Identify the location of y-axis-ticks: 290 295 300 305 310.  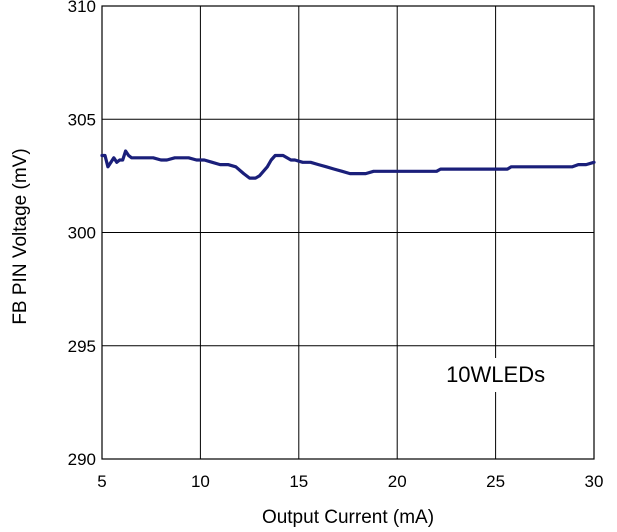
(82, 234).